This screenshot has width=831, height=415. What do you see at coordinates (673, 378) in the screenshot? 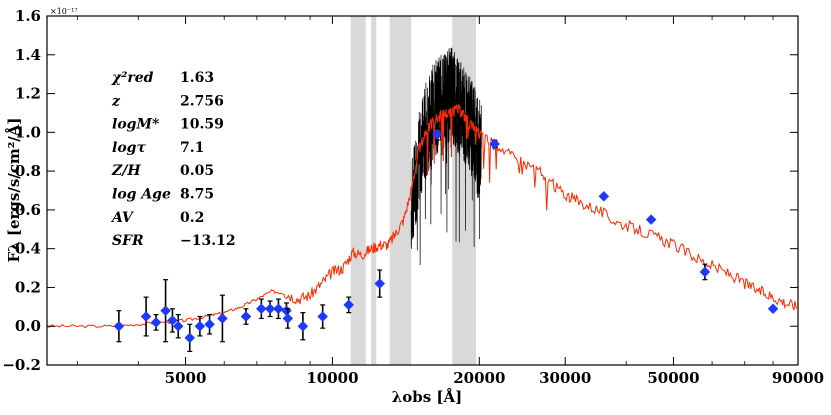
I see `x-tick-label: 50000` at bounding box center [673, 378].